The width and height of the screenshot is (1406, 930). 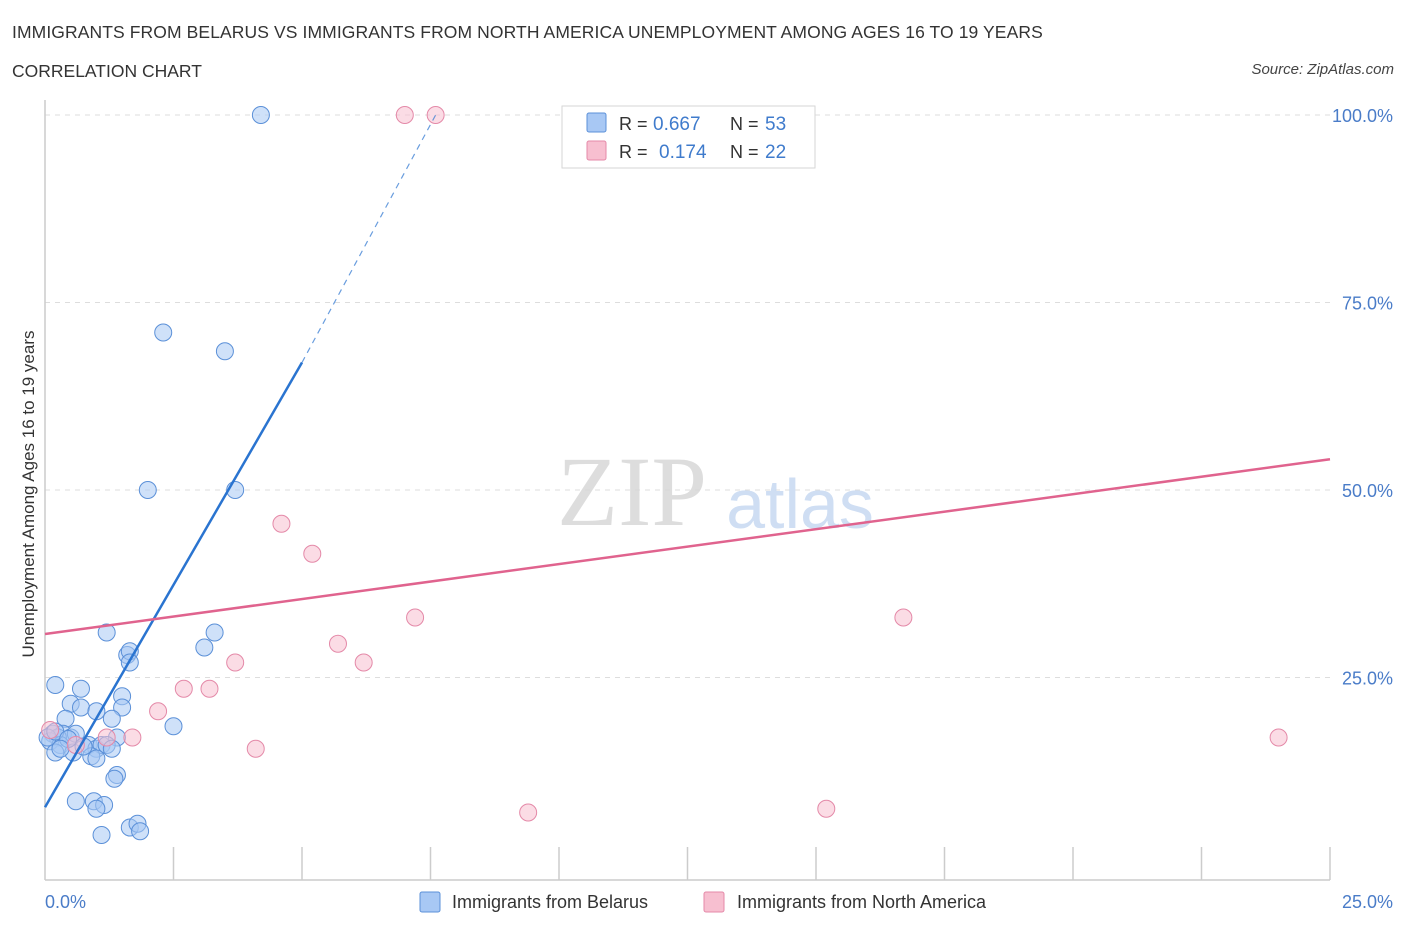 What do you see at coordinates (173, 584) in the screenshot?
I see `trend-line-belarus` at bounding box center [173, 584].